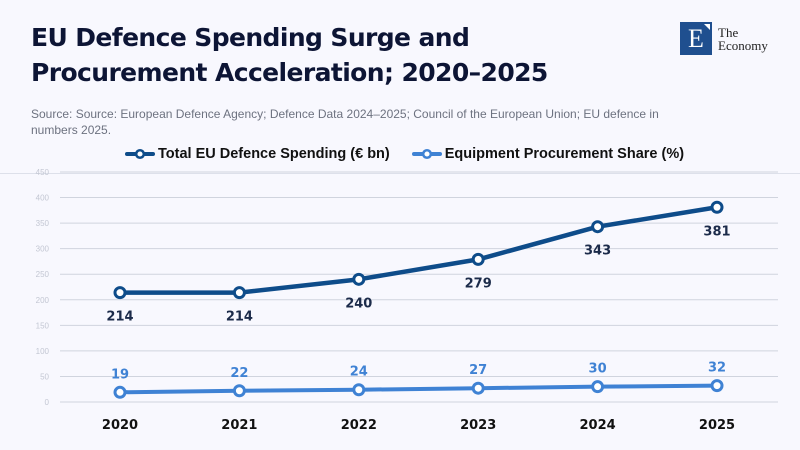 The image size is (800, 450). What do you see at coordinates (426, 154) in the screenshot?
I see `legend-marker-procurement-icon` at bounding box center [426, 154].